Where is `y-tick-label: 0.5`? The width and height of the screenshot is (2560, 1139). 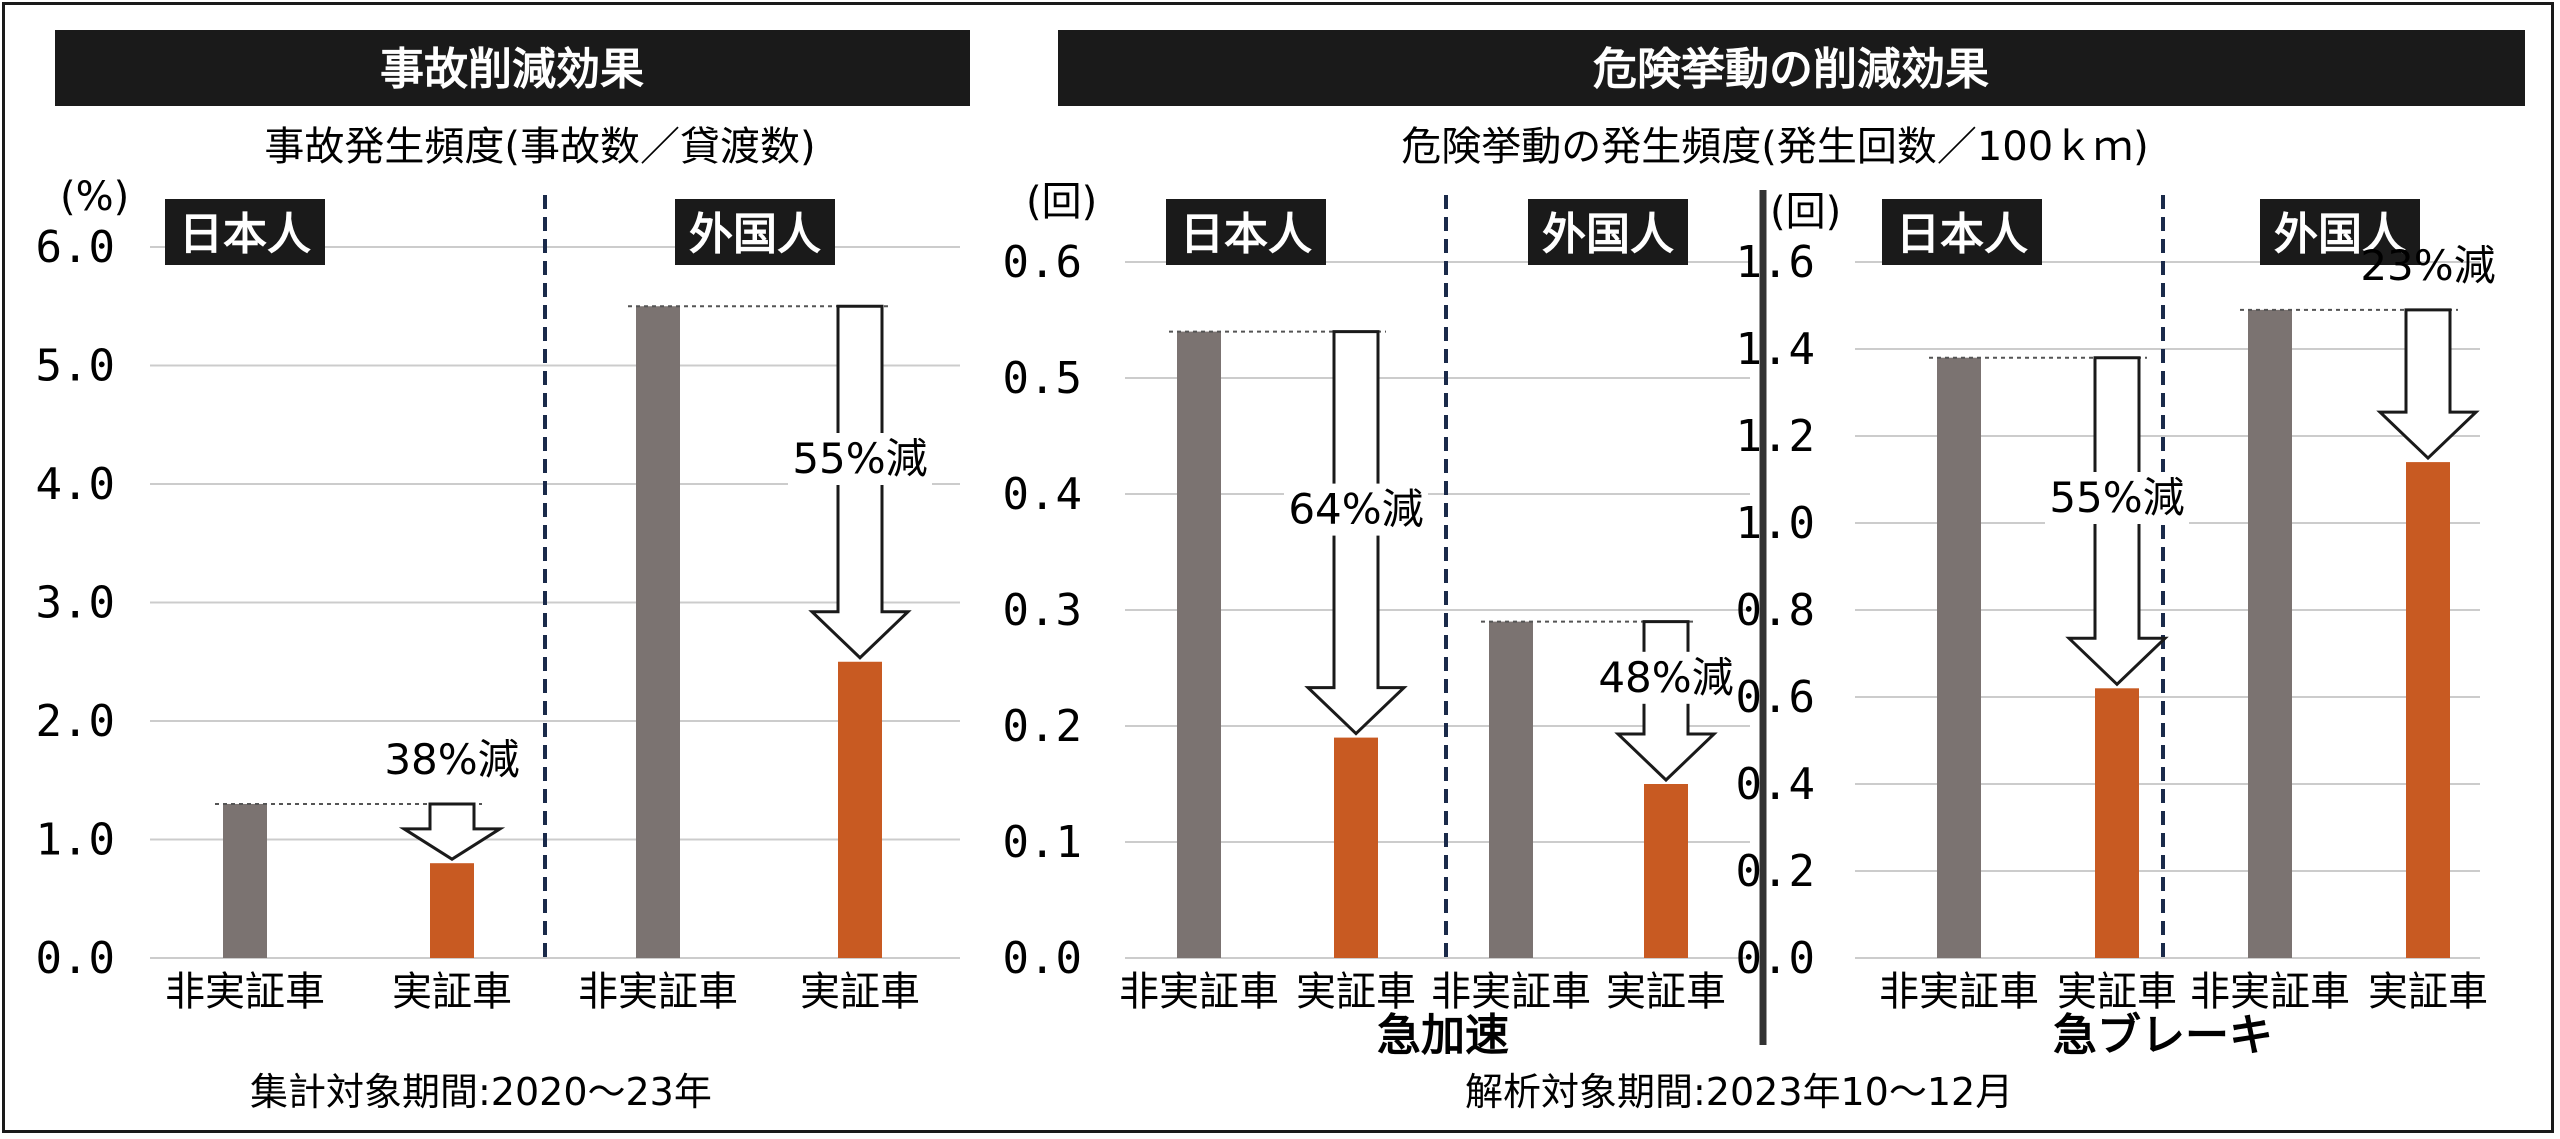 y-tick-label: 0.5 is located at coordinates (1042, 378).